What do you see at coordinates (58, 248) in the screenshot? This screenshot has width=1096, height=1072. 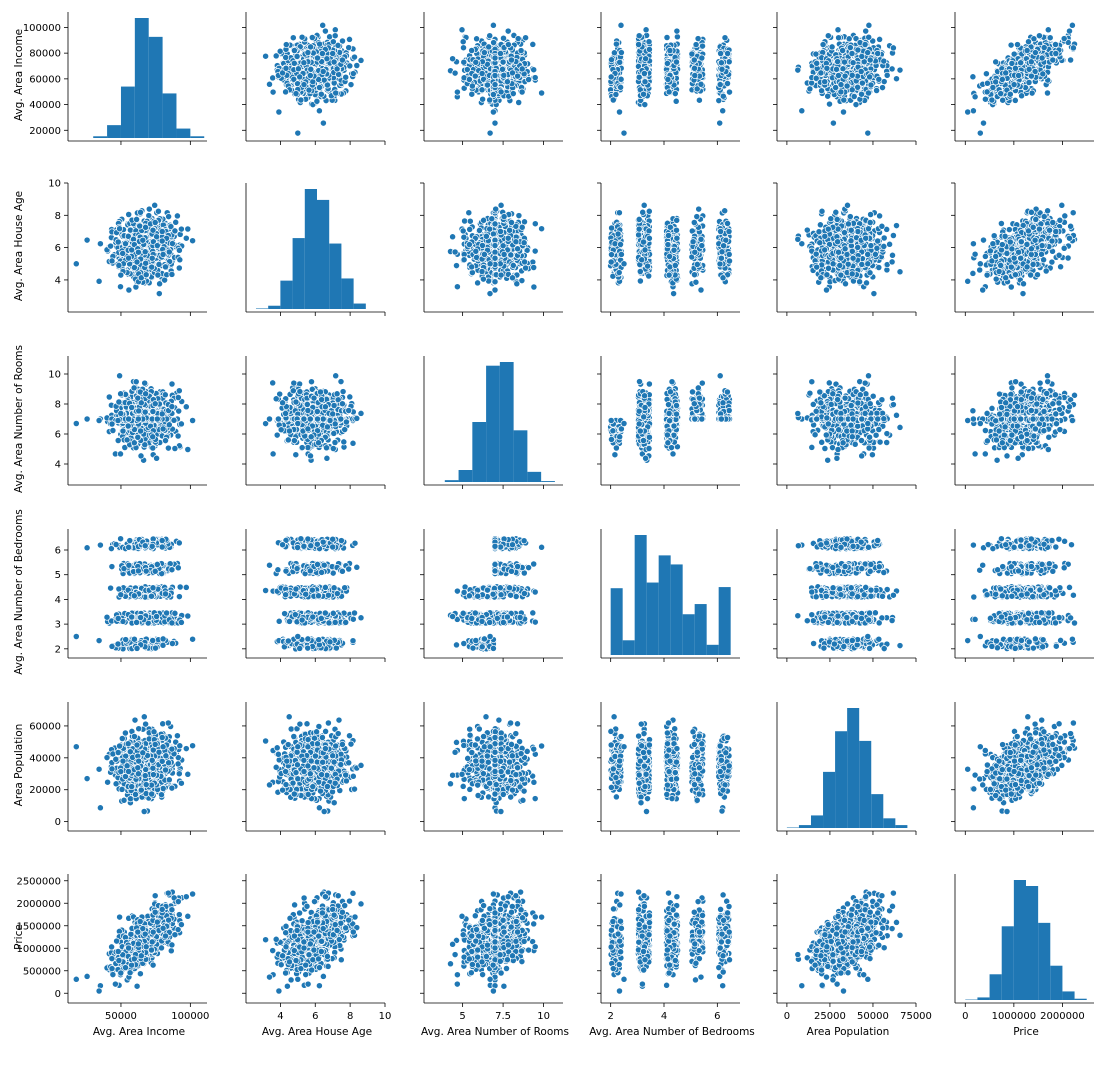 I see `y-tick-label: 6` at bounding box center [58, 248].